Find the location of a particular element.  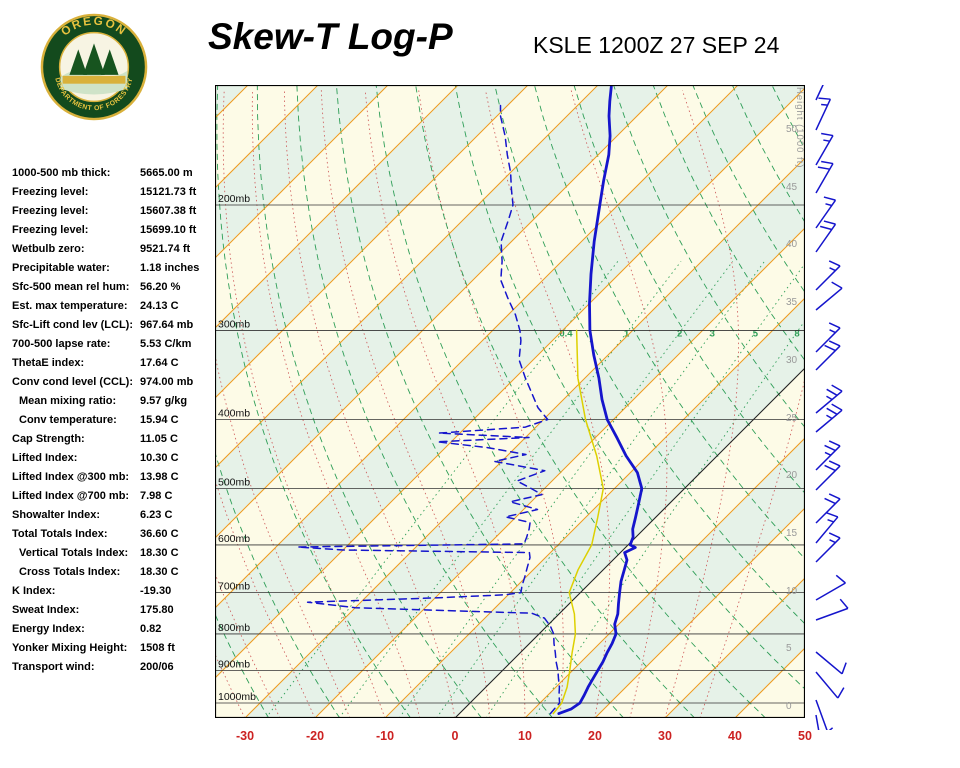

stat-value: 5.53 C/km is located at coordinates (166, 344).